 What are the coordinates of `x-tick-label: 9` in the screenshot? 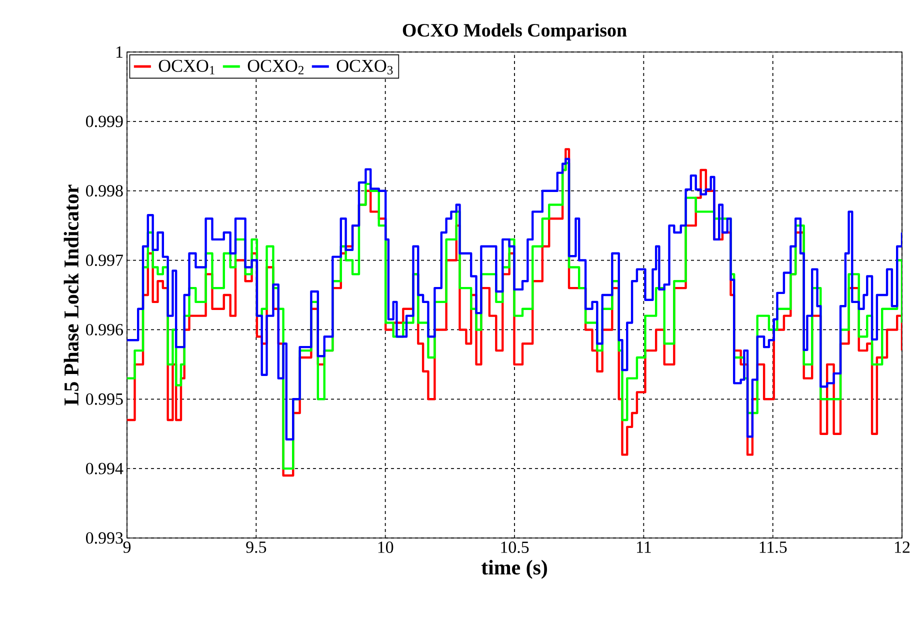 It's located at (127, 547).